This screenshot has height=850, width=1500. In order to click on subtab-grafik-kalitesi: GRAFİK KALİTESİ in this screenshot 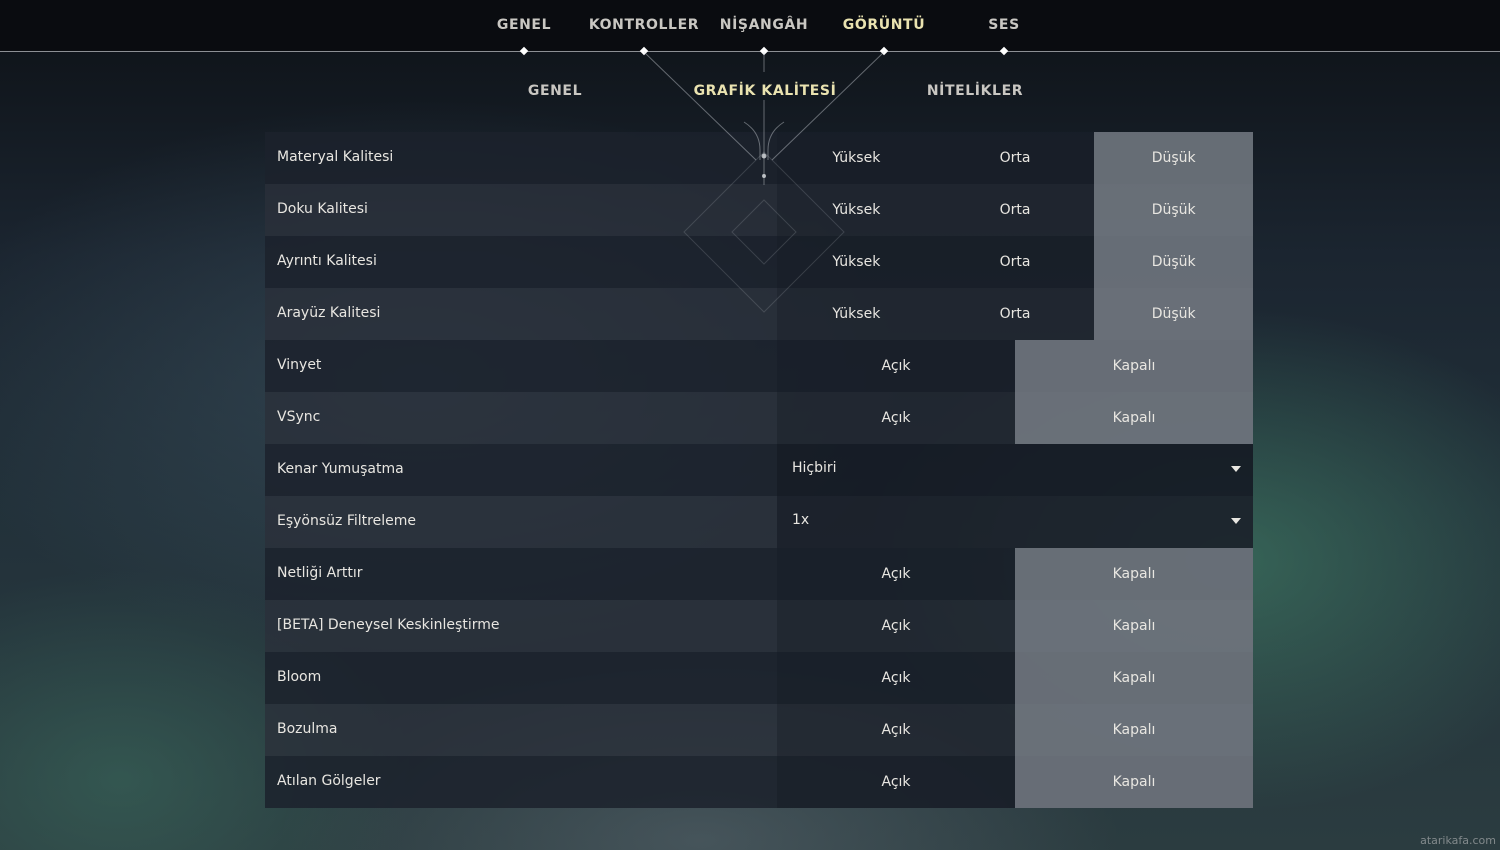, I will do `click(765, 91)`.